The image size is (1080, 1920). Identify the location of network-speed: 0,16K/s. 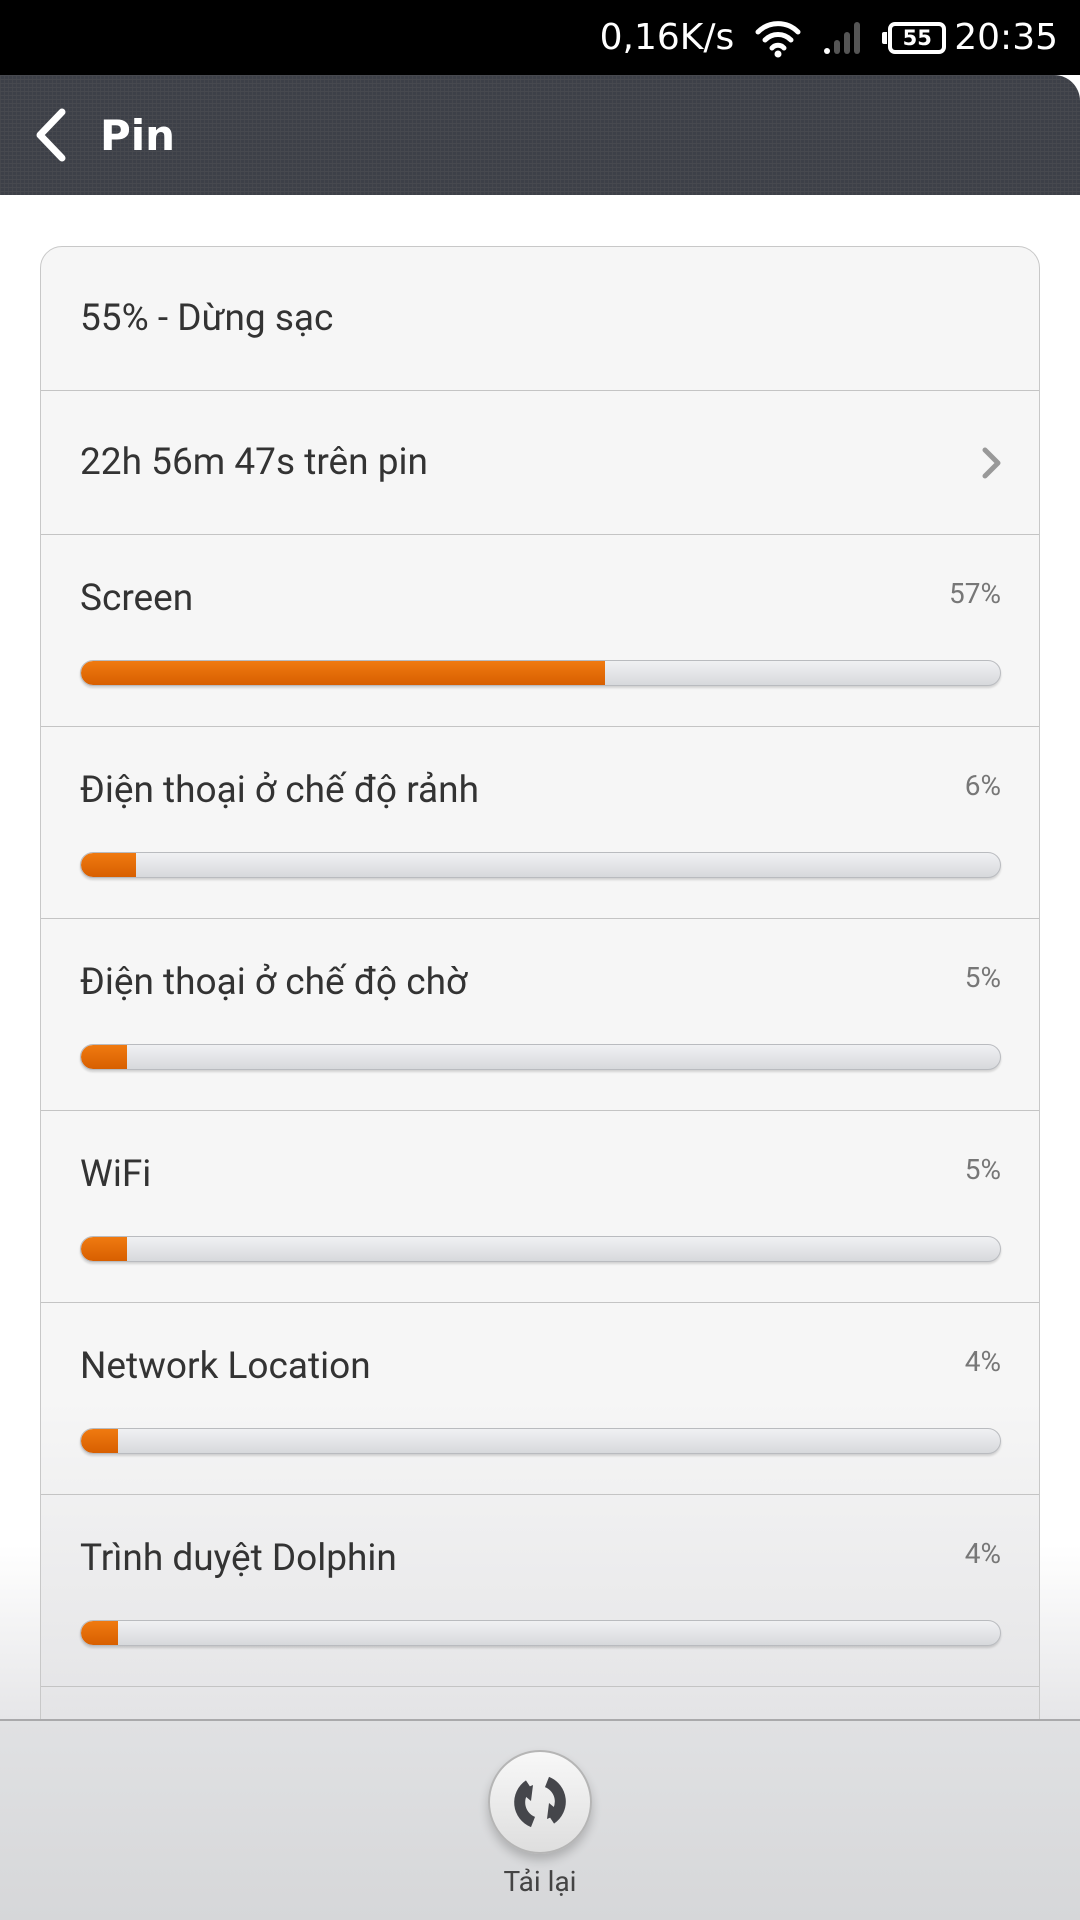
(667, 37).